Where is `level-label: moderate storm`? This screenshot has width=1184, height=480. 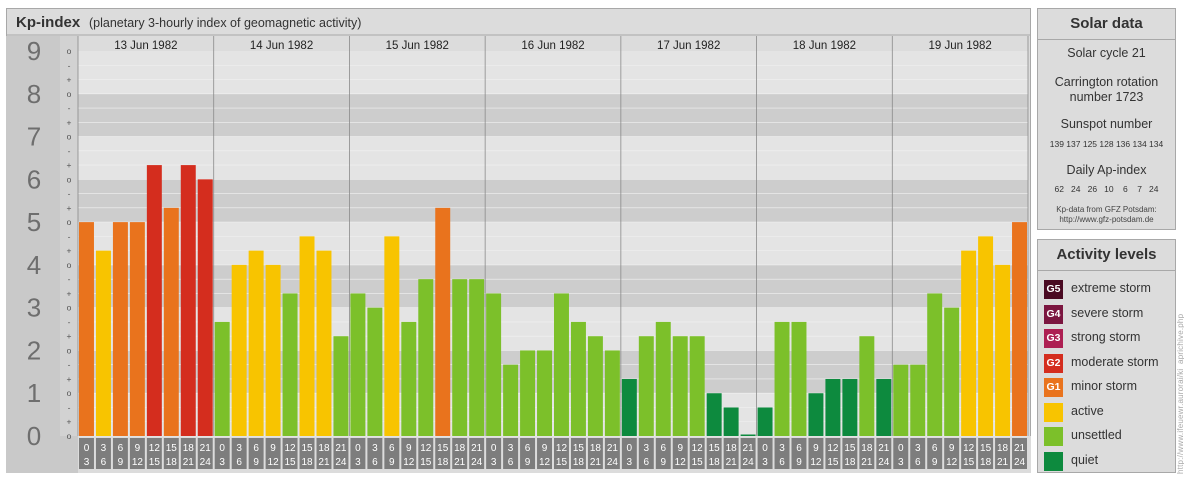 level-label: moderate storm is located at coordinates (1115, 361).